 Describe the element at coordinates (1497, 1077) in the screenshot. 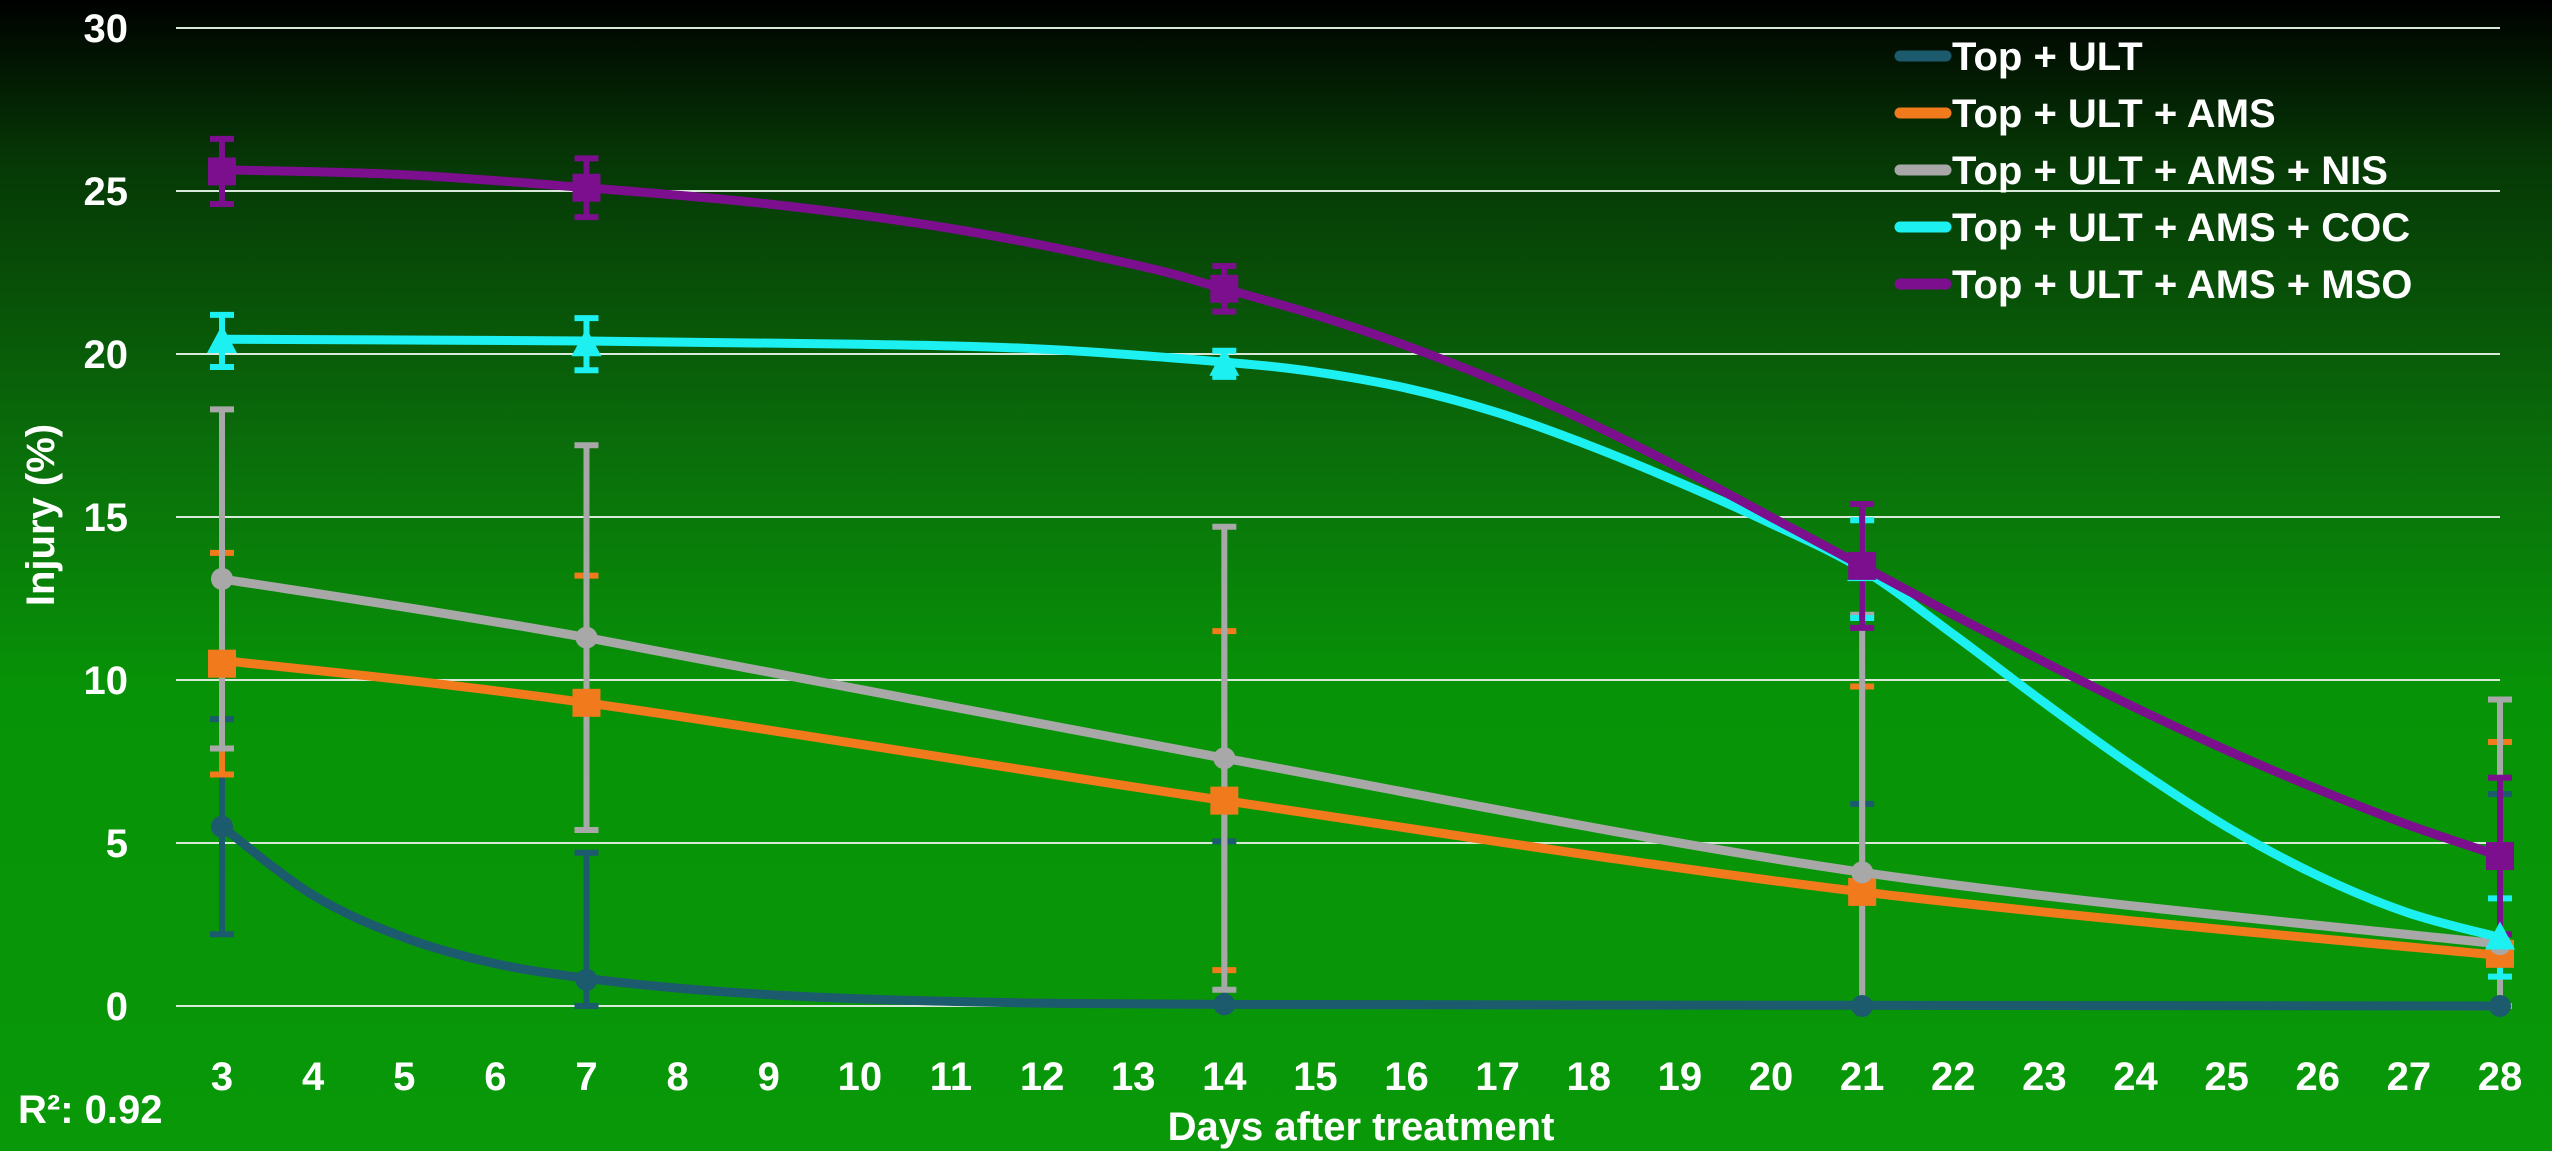

I see `x-tick-label: 17` at that location.